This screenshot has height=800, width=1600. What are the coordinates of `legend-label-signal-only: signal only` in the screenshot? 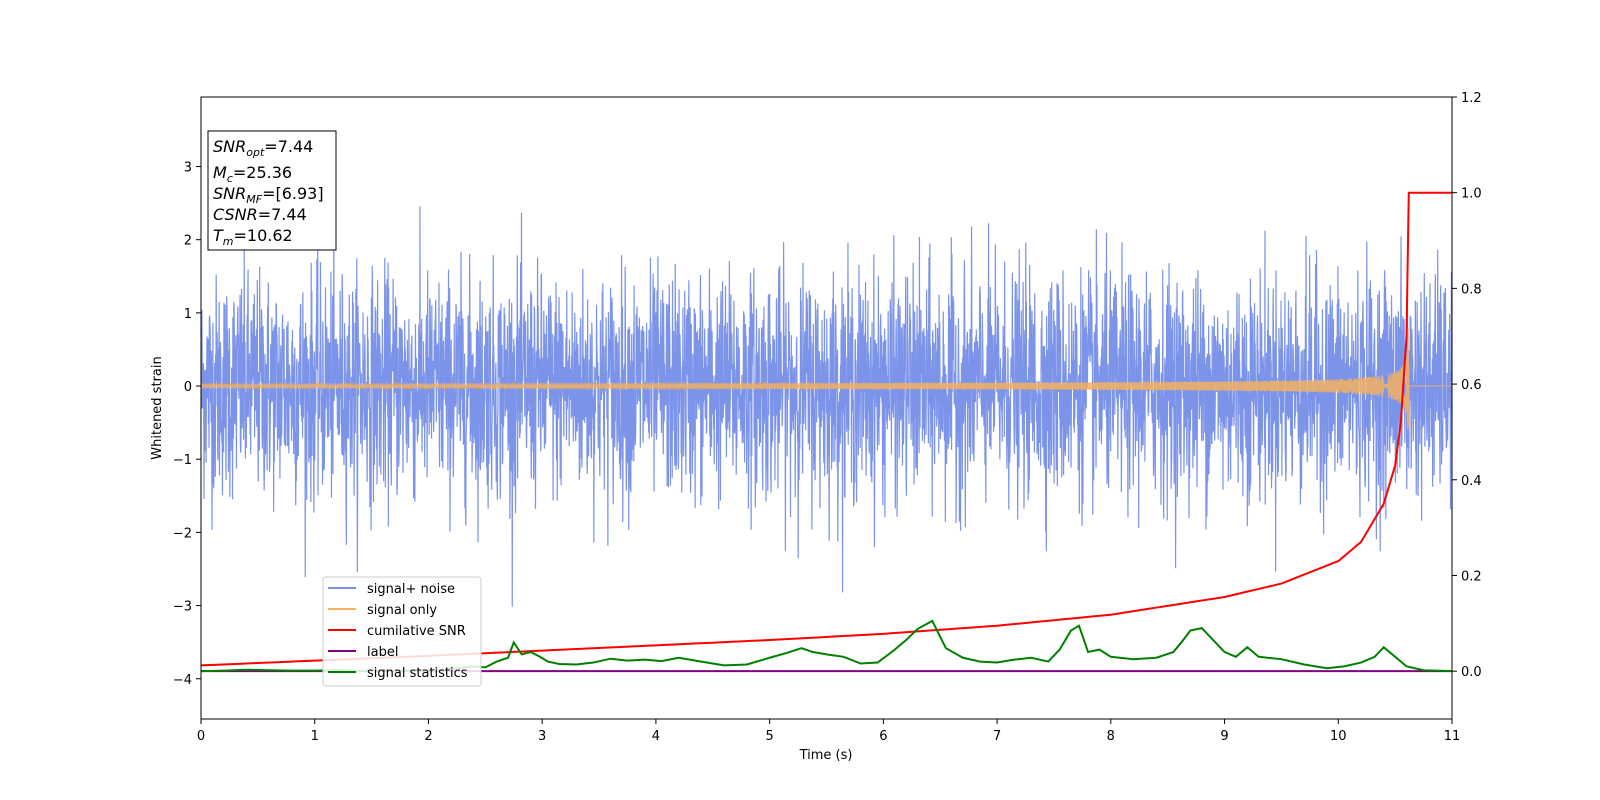 It's located at (402, 610).